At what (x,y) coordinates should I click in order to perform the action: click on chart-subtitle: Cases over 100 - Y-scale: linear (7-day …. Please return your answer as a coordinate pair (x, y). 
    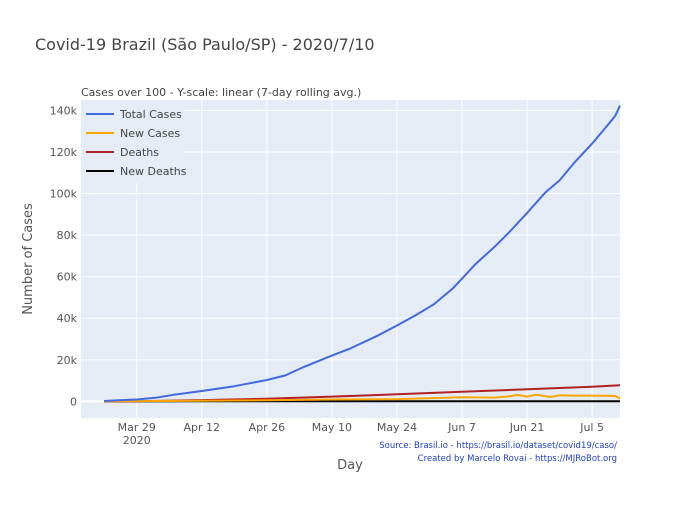
    Looking at the image, I should click on (221, 92).